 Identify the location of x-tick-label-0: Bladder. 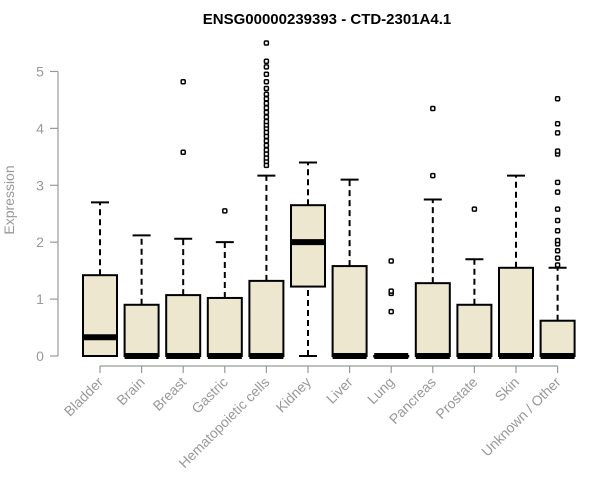
(84, 397).